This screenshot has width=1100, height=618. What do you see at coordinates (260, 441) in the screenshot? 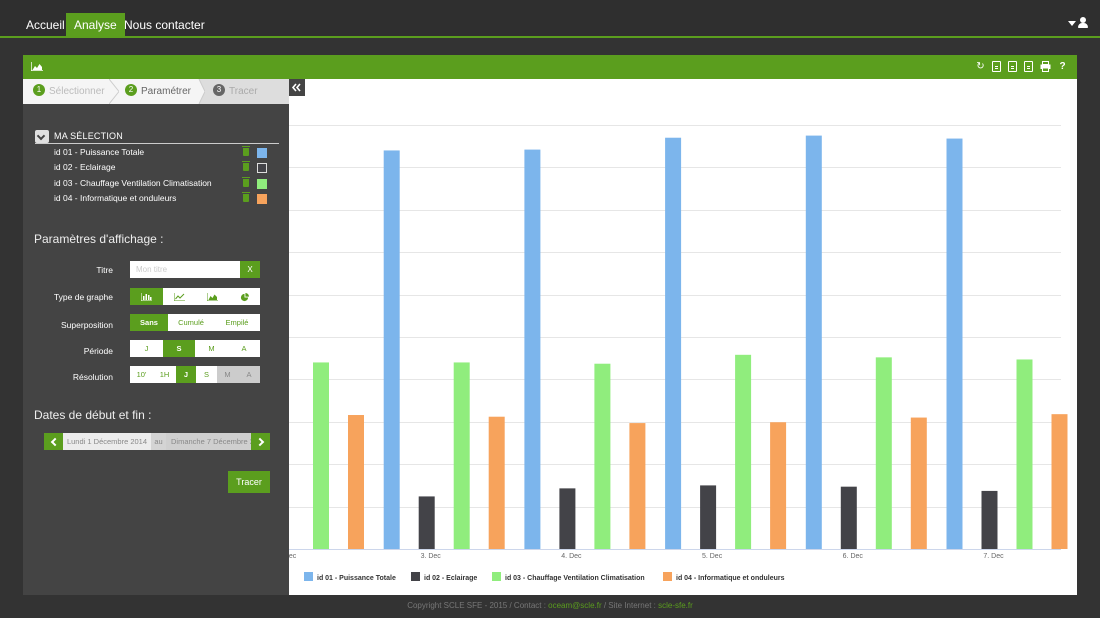
I see `next-period-button` at bounding box center [260, 441].